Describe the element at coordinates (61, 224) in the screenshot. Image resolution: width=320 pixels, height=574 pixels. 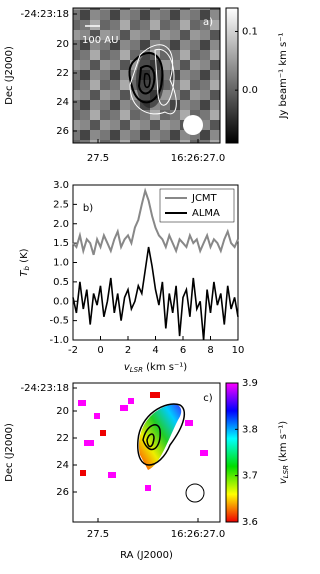
I see `y-tick-label: 2.0` at that location.